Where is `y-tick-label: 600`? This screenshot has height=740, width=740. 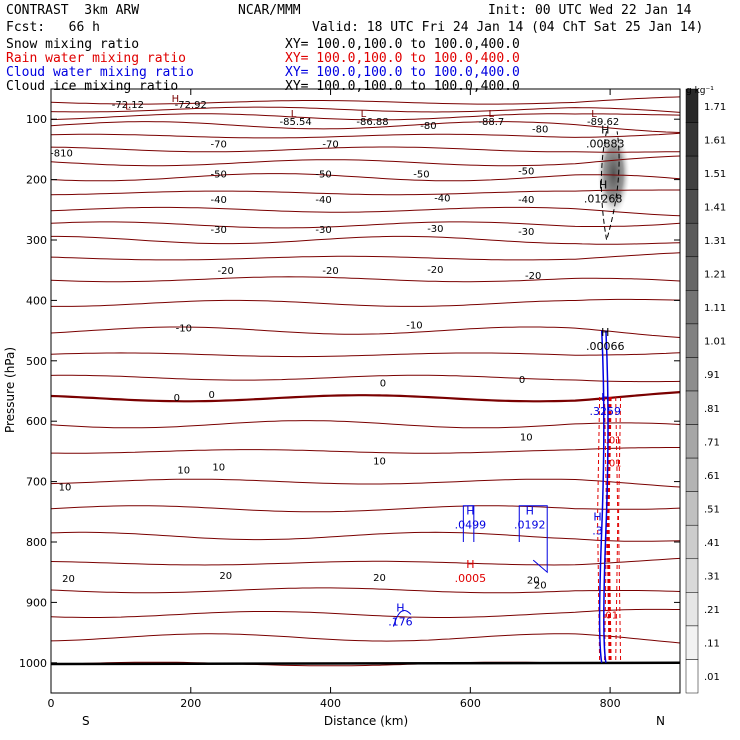 y-tick-label: 600 is located at coordinates (36, 421).